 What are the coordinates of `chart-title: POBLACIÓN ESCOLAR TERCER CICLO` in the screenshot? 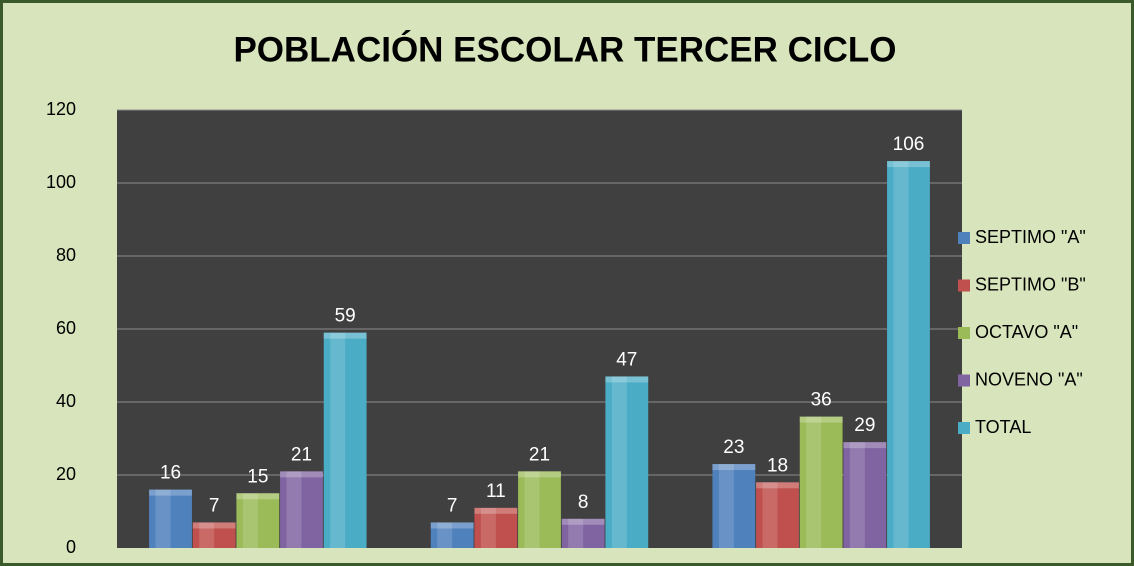 It's located at (564, 49).